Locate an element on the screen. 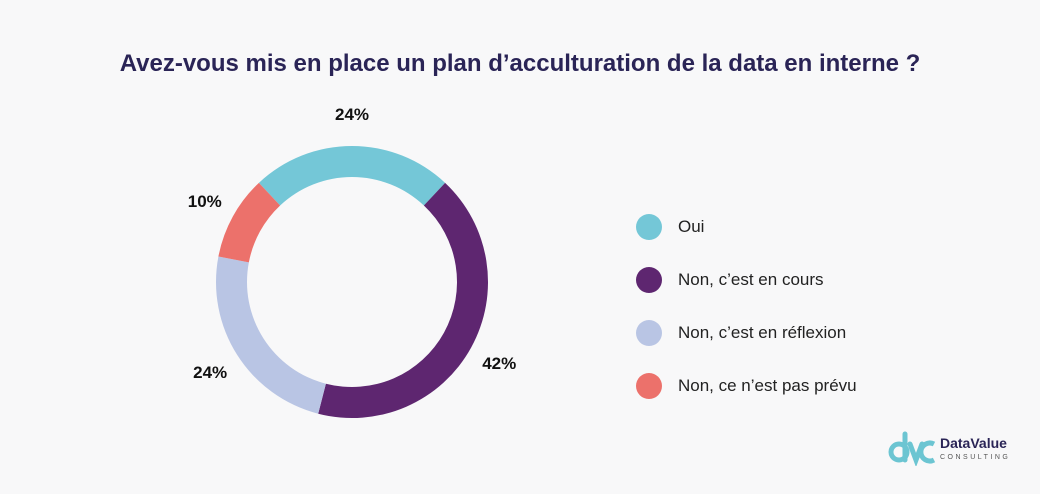 This screenshot has height=494, width=1040. legend-label: Non, c’est en réflexion is located at coordinates (762, 332).